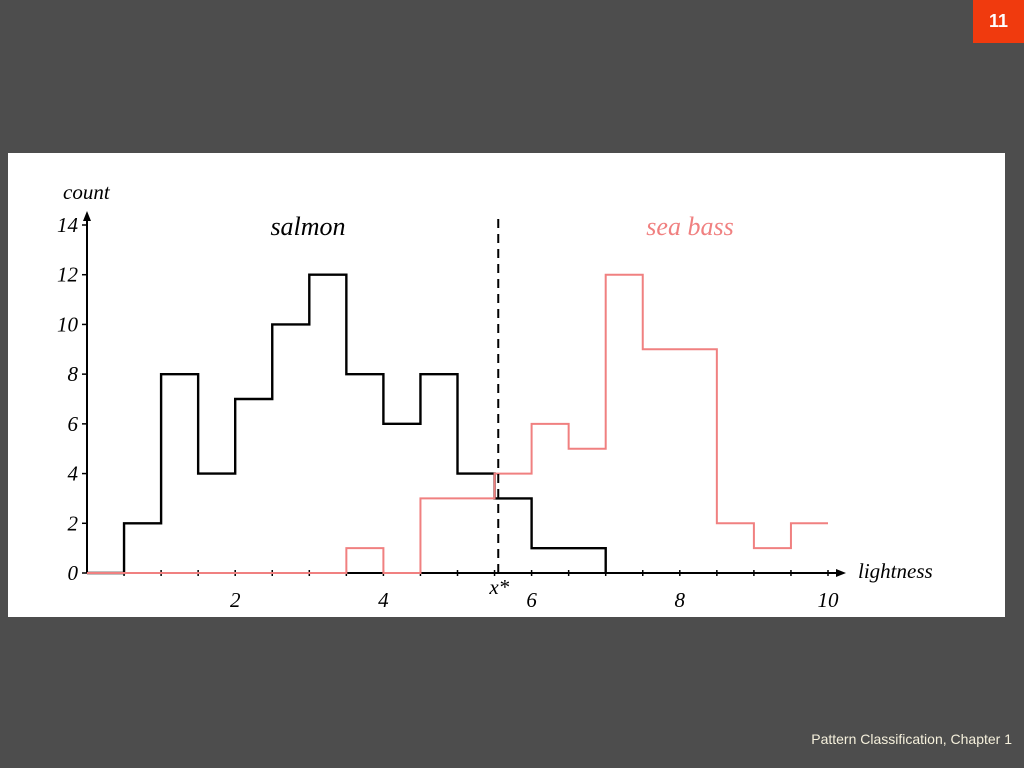  Describe the element at coordinates (73, 474) in the screenshot. I see `y-tick-label: 4` at that location.